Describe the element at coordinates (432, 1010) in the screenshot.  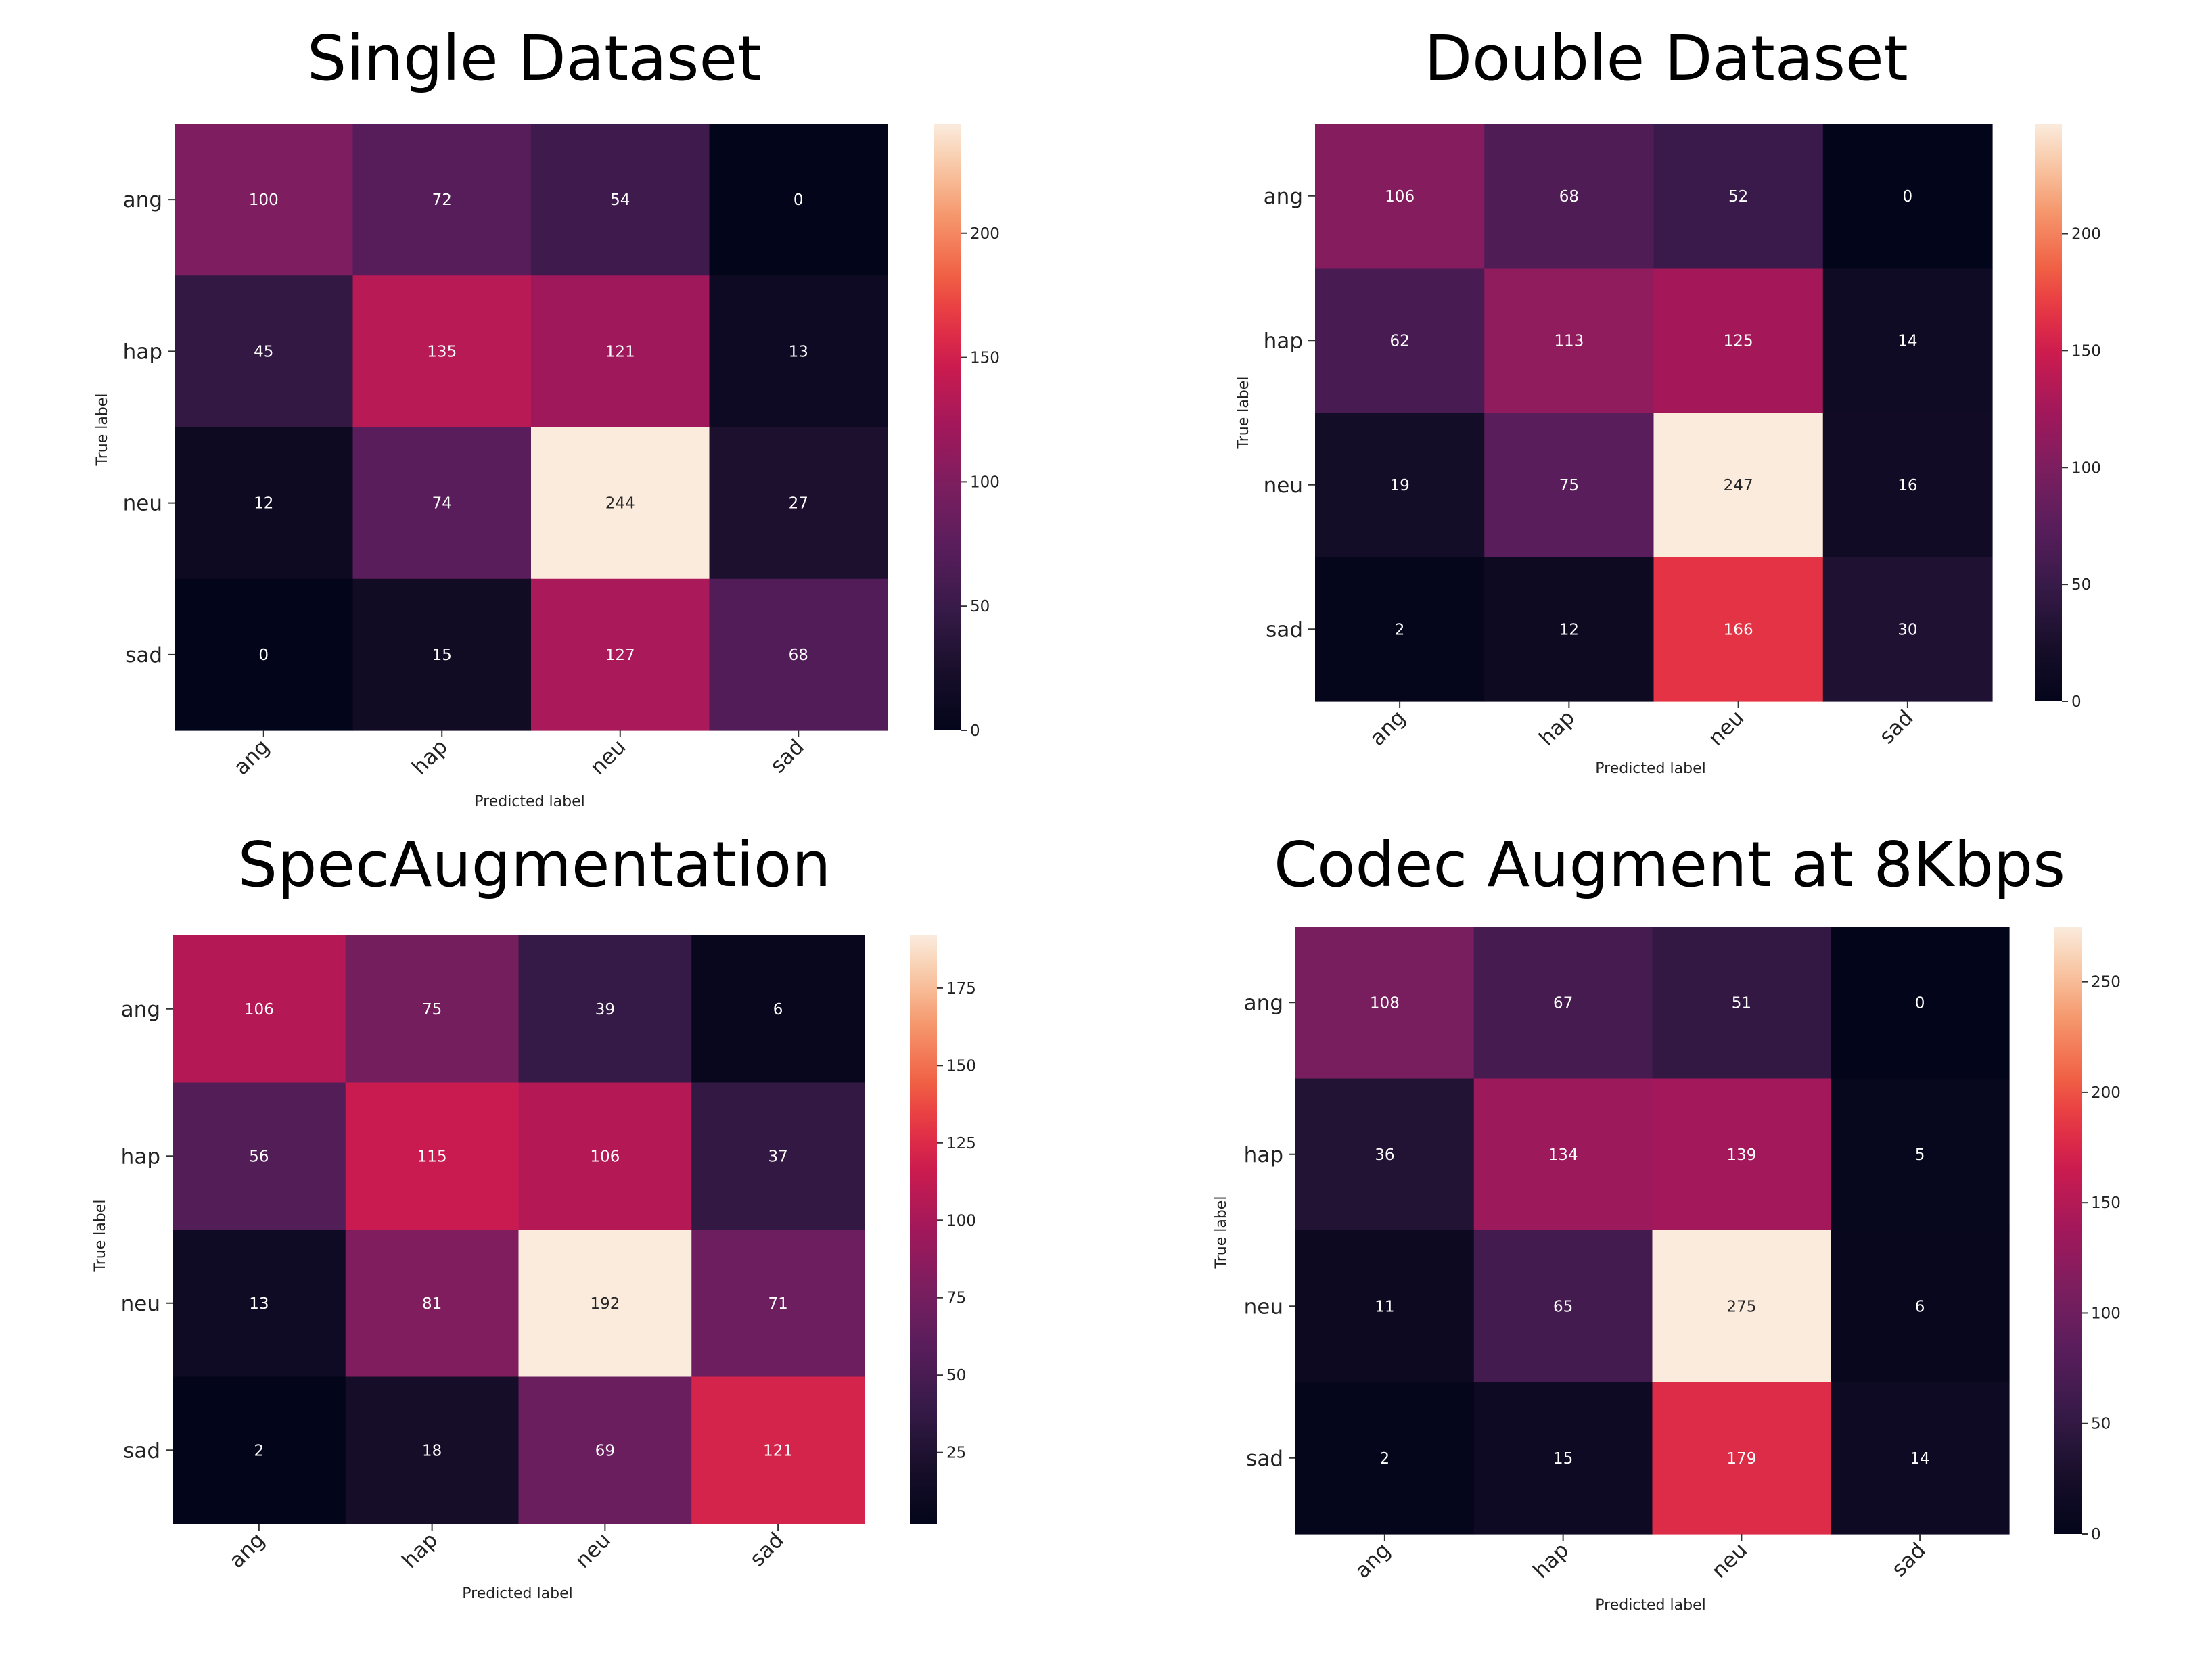
I see `cell-value-label: 75` at that location.